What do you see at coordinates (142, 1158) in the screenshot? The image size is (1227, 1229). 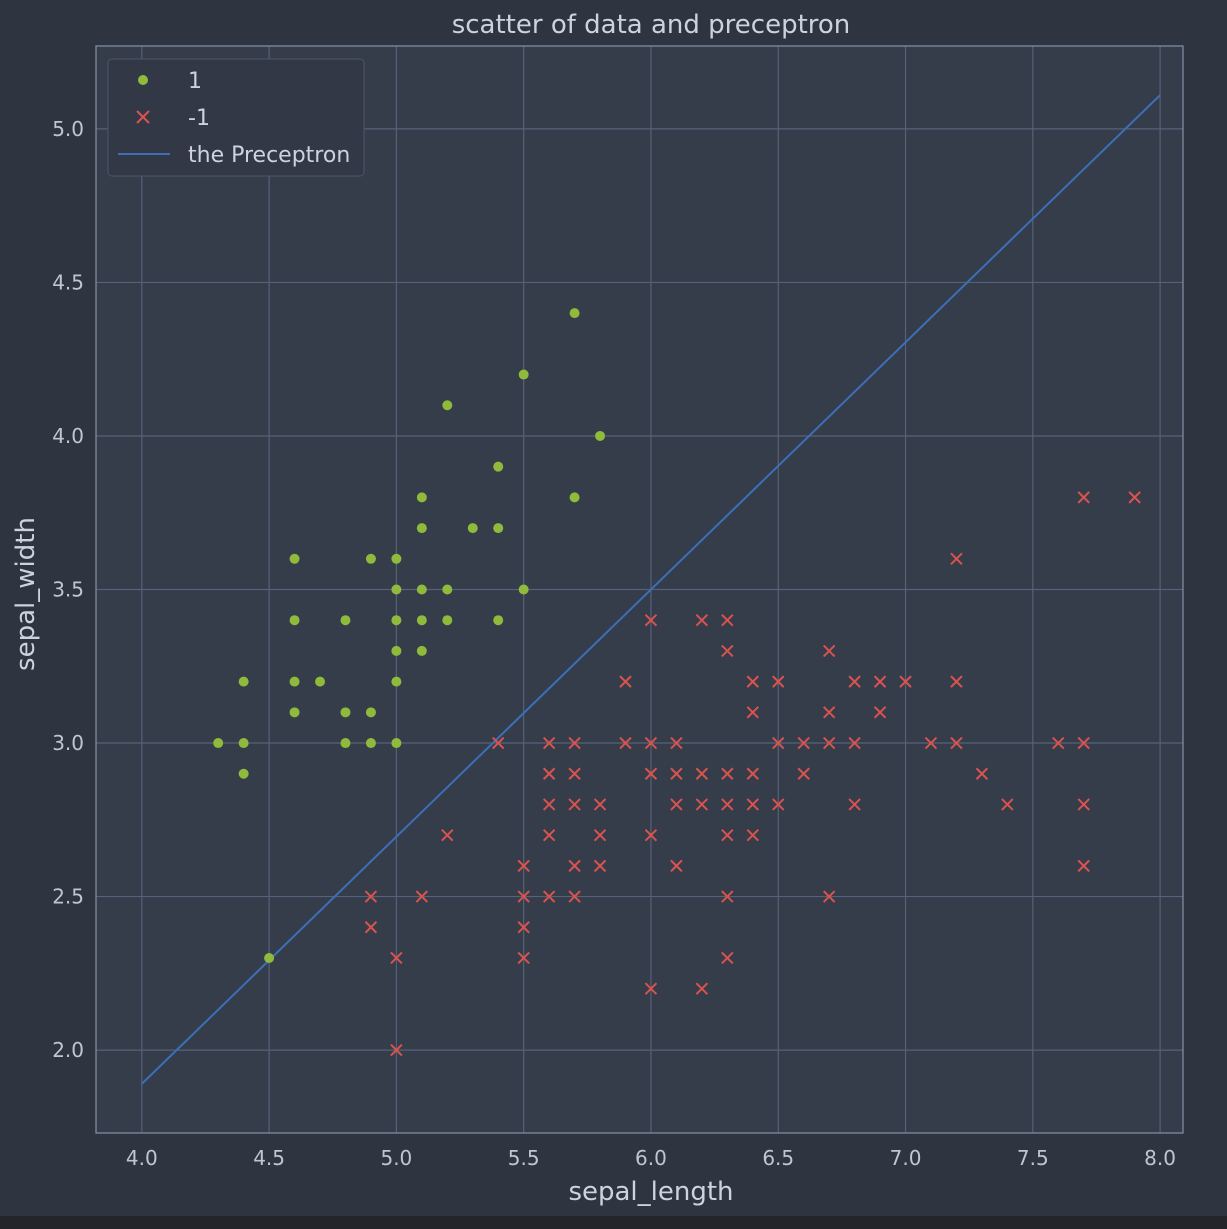 I see `x-tick-label: 4.0` at bounding box center [142, 1158].